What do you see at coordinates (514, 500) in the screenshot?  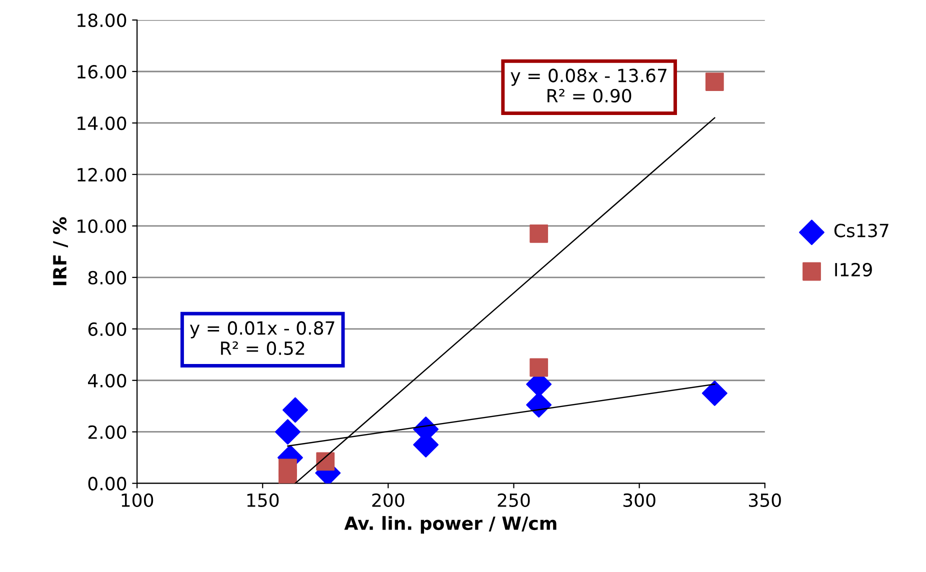 I see `x-tick-label: 250` at bounding box center [514, 500].